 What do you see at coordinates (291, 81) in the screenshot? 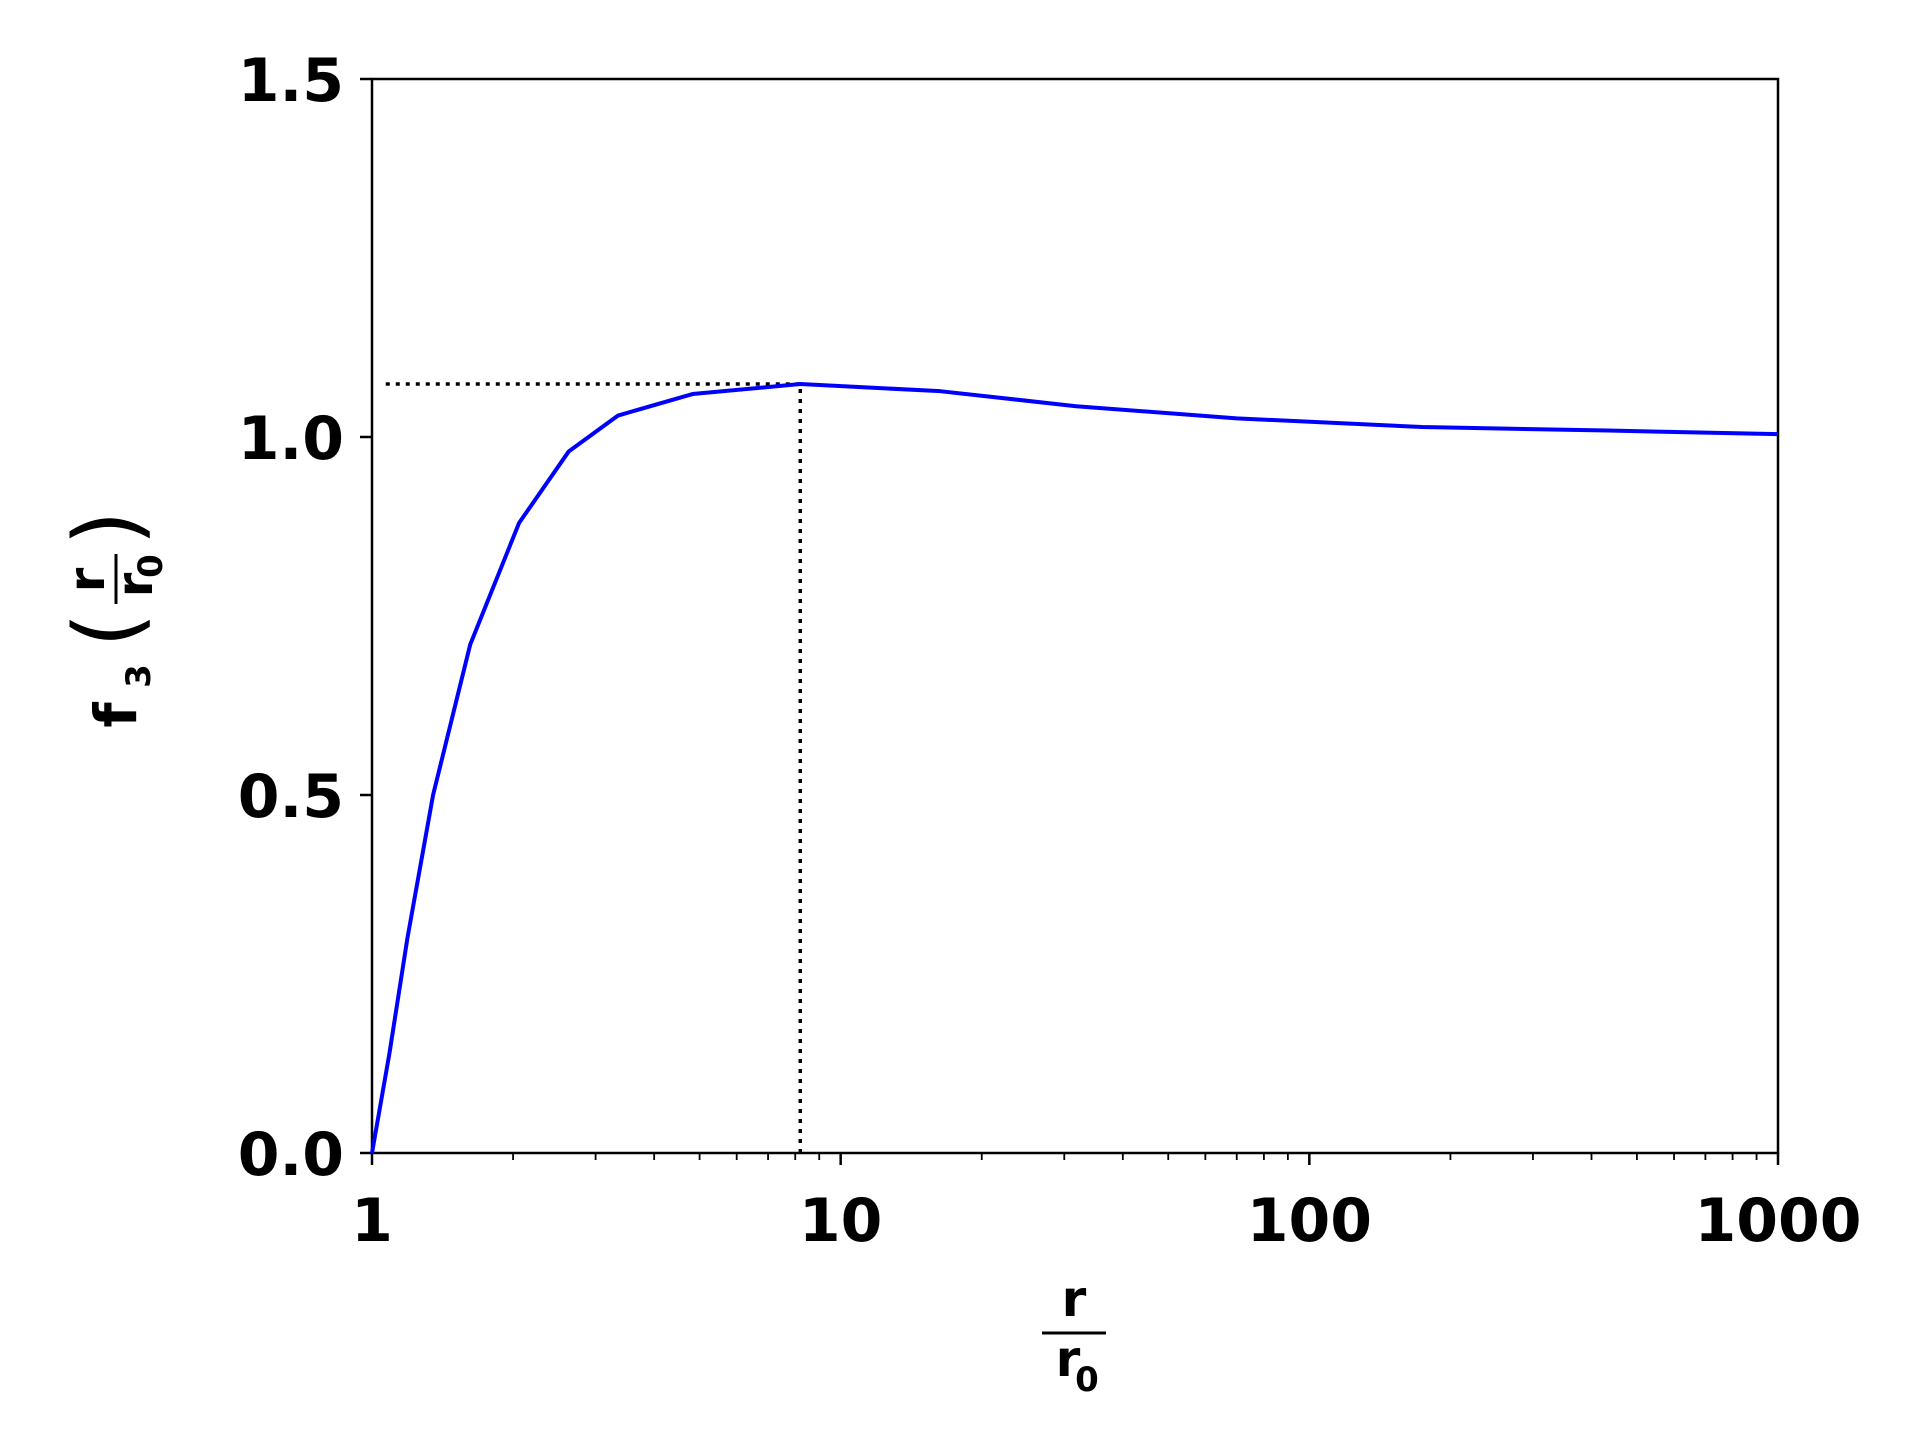
I see `y-tick-label: 1.5` at bounding box center [291, 81].